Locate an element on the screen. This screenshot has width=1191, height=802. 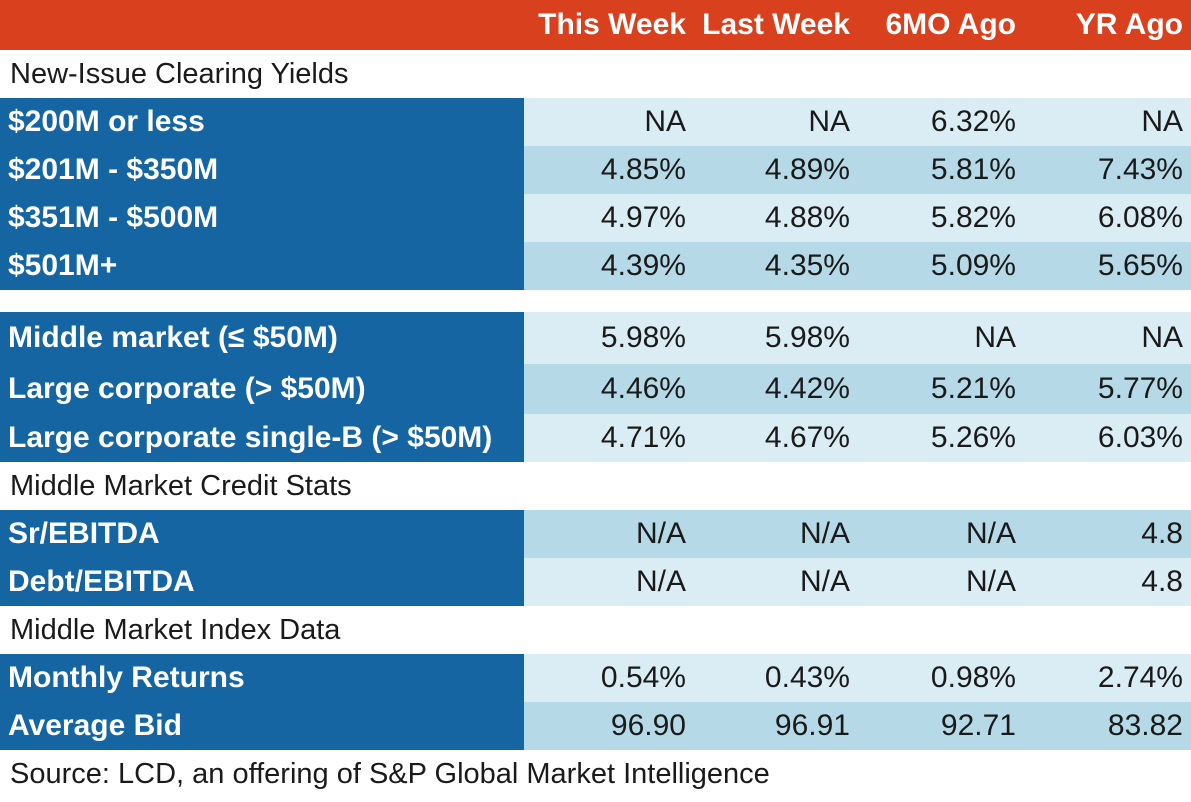
col-header-this-week: This Week is located at coordinates (612, 24).